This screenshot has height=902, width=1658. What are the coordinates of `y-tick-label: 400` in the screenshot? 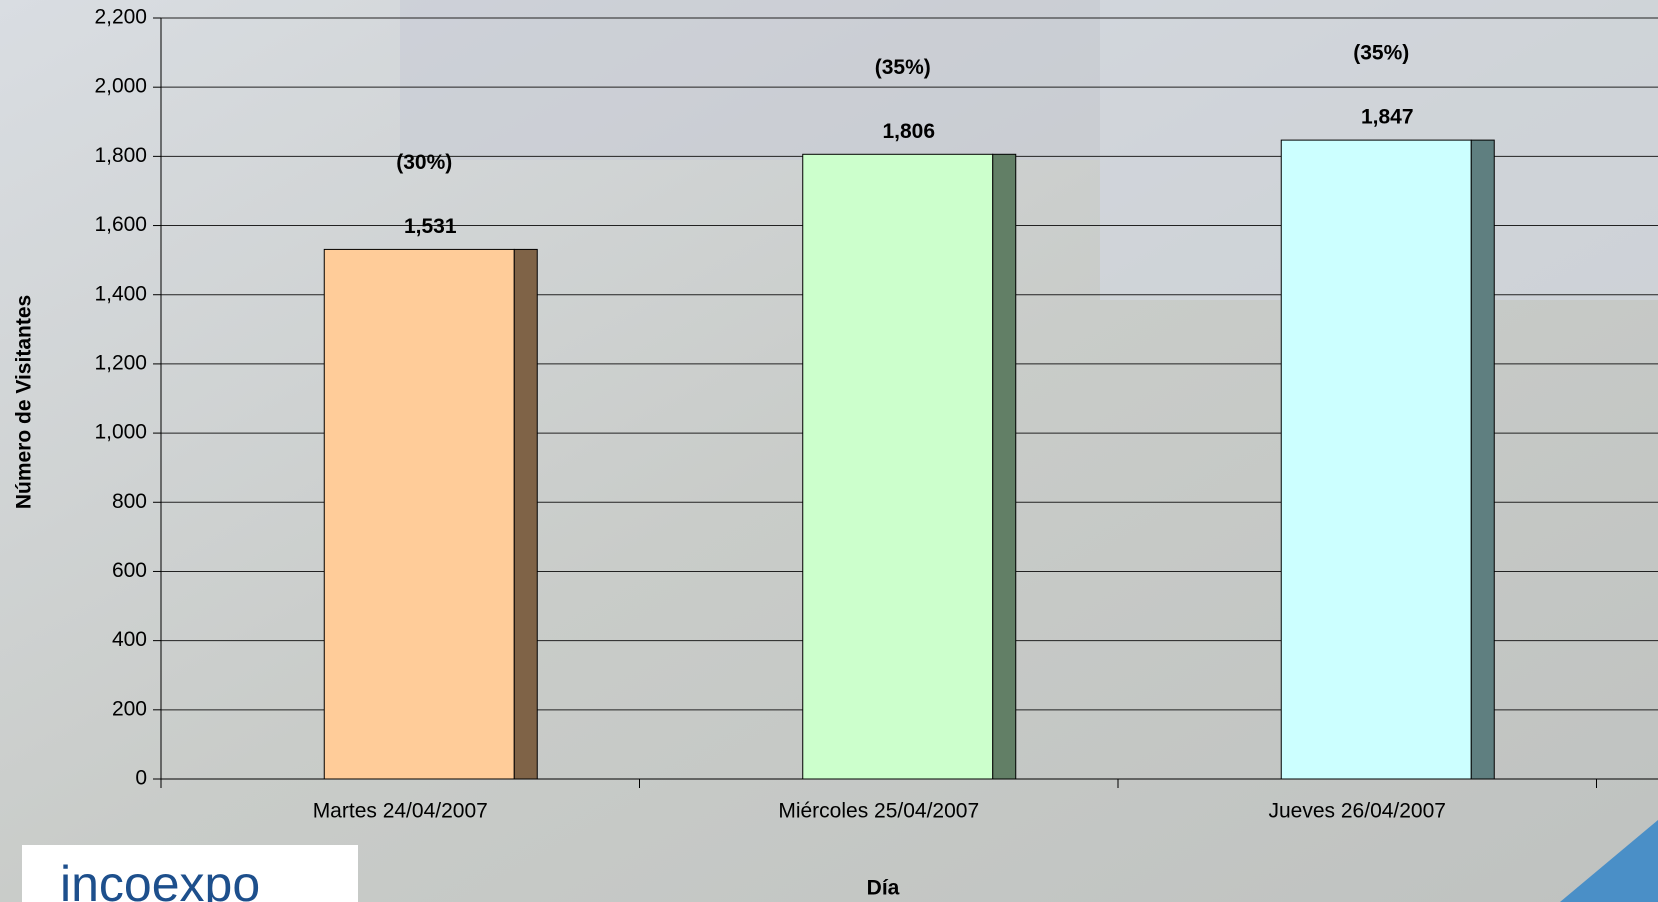 It's located at (129, 639).